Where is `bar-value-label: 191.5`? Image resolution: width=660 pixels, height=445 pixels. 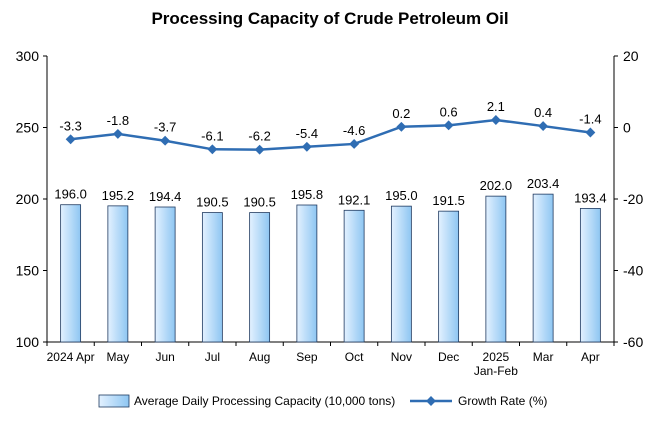
bar-value-label: 191.5 is located at coordinates (448, 200).